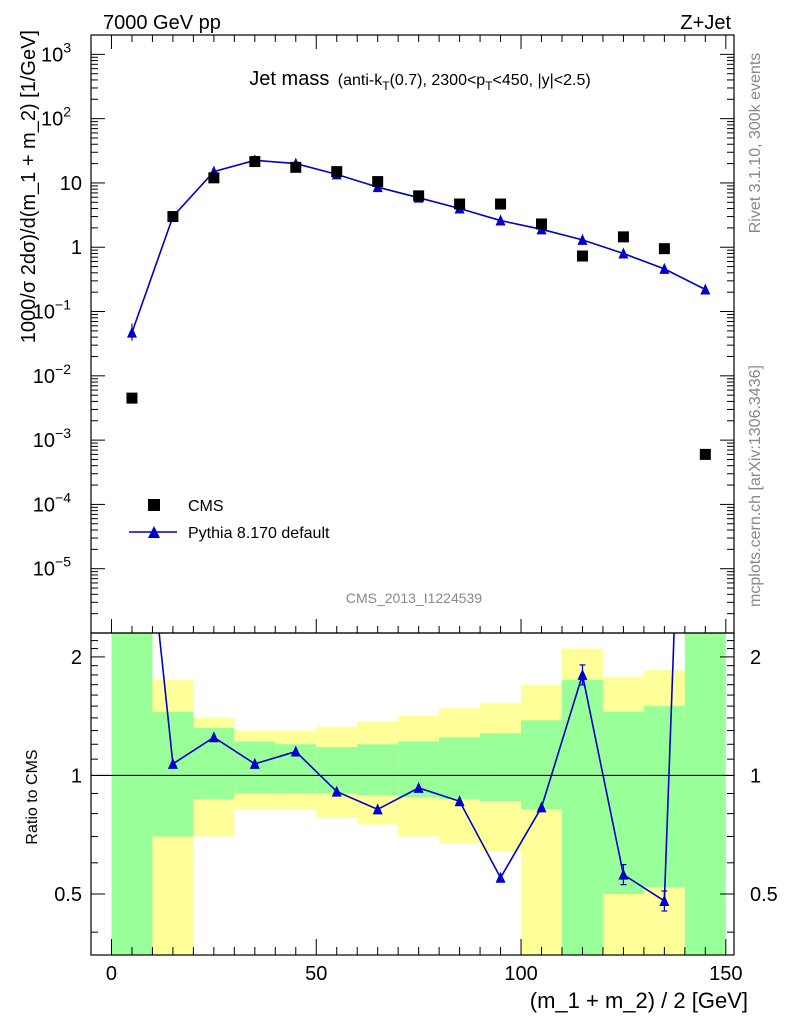  I want to click on legend-marker-pythia, so click(154, 532).